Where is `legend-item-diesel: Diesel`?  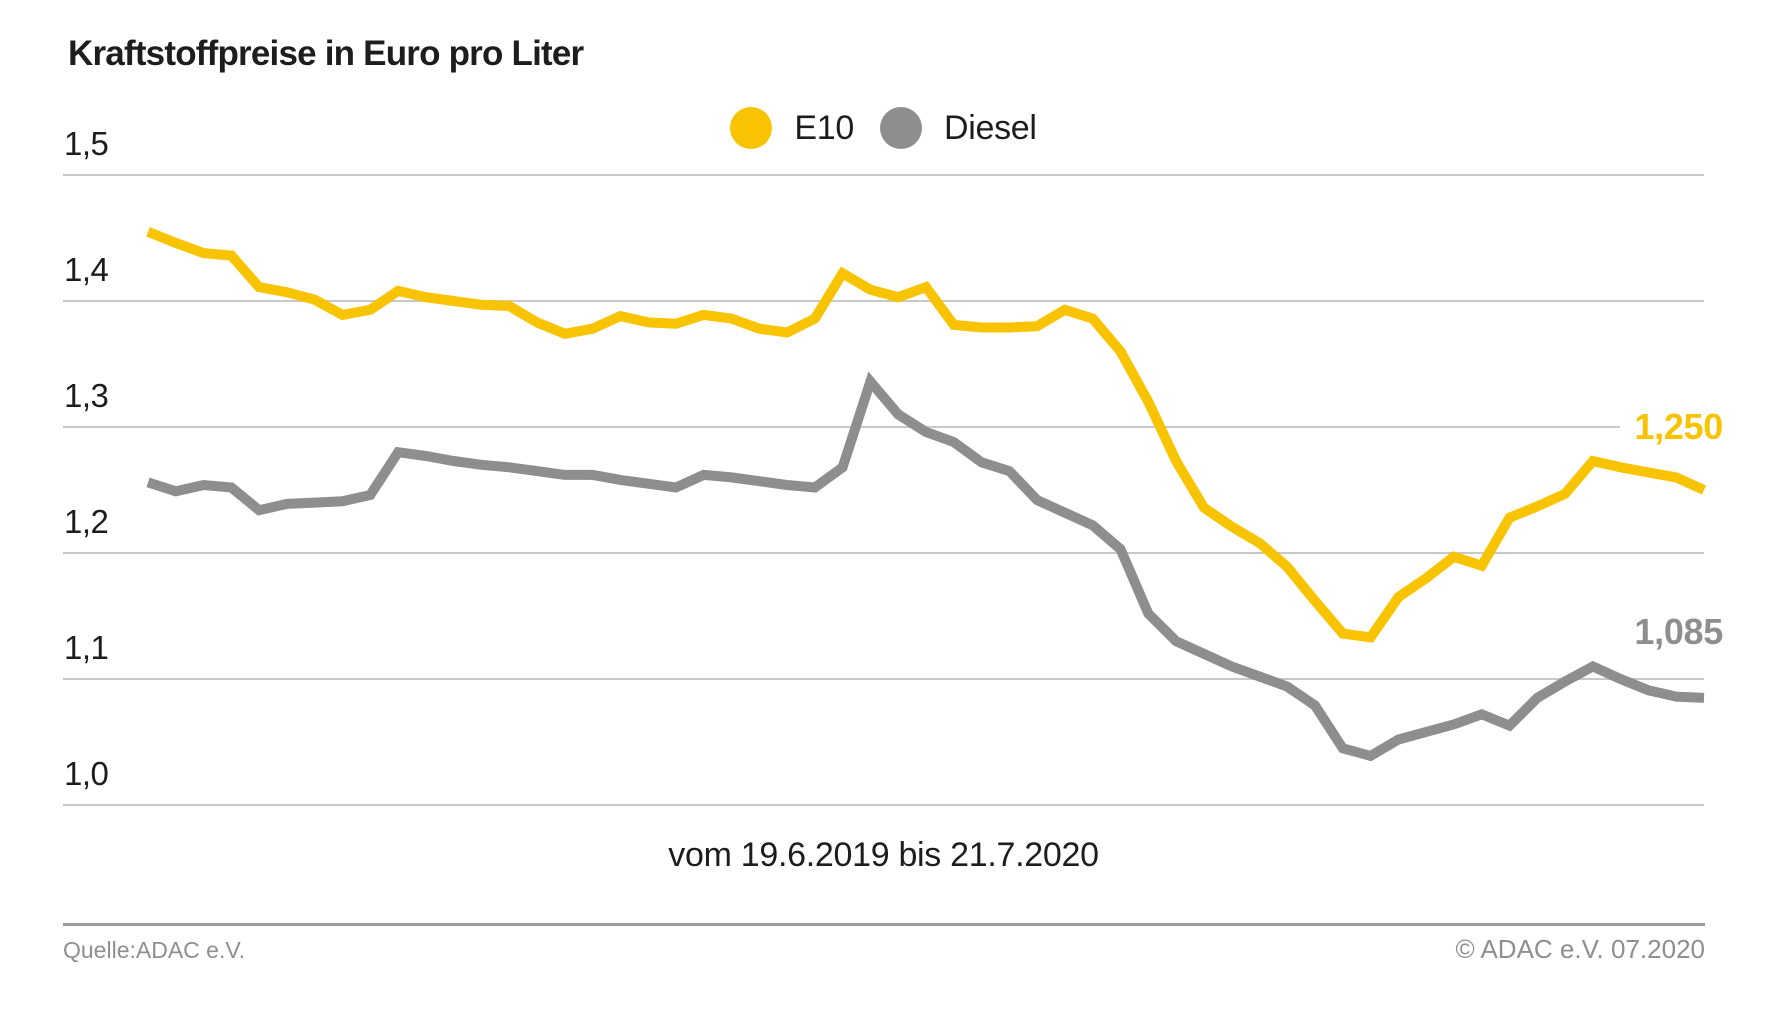 legend-item-diesel: Diesel is located at coordinates (958, 128).